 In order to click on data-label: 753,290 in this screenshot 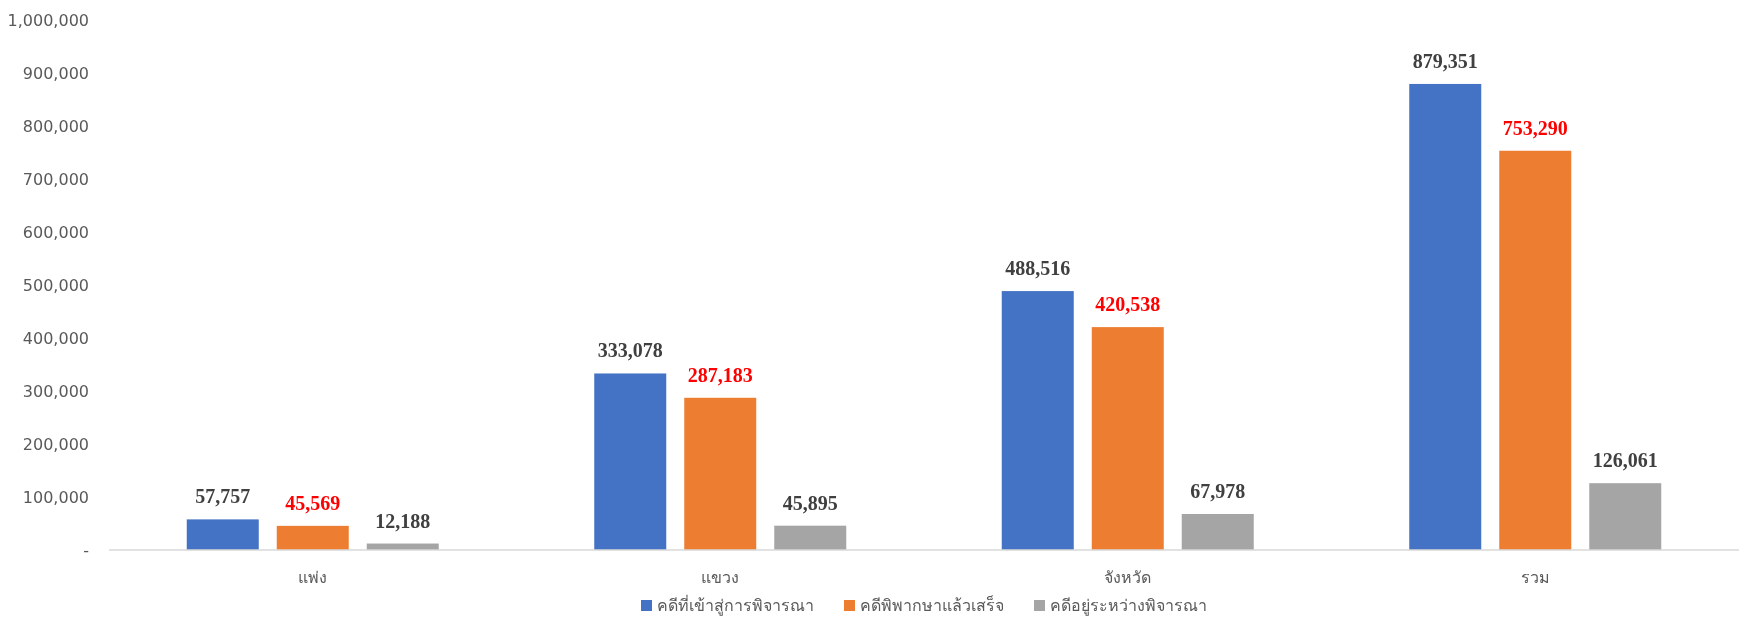, I will do `click(1535, 127)`.